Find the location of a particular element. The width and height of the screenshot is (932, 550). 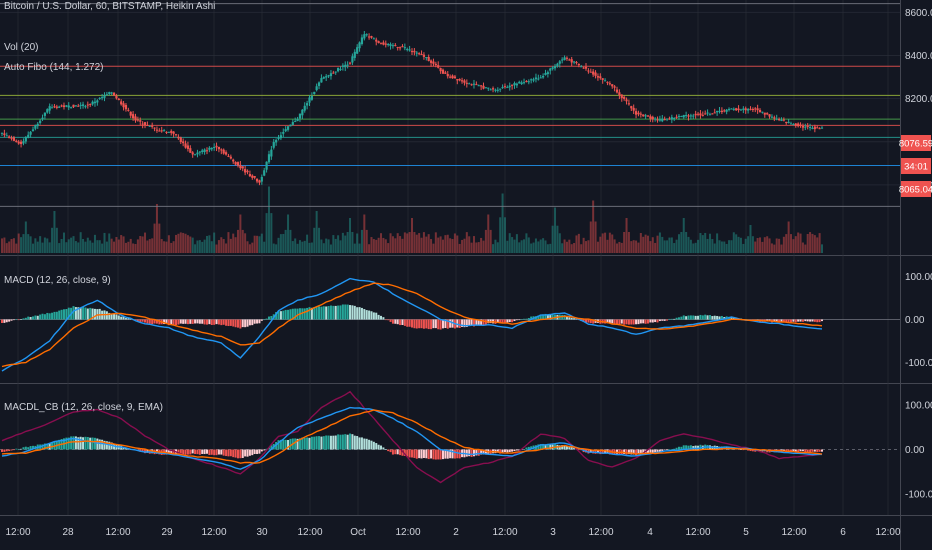

volume-indicator-label: Vol (20) is located at coordinates (21, 47).